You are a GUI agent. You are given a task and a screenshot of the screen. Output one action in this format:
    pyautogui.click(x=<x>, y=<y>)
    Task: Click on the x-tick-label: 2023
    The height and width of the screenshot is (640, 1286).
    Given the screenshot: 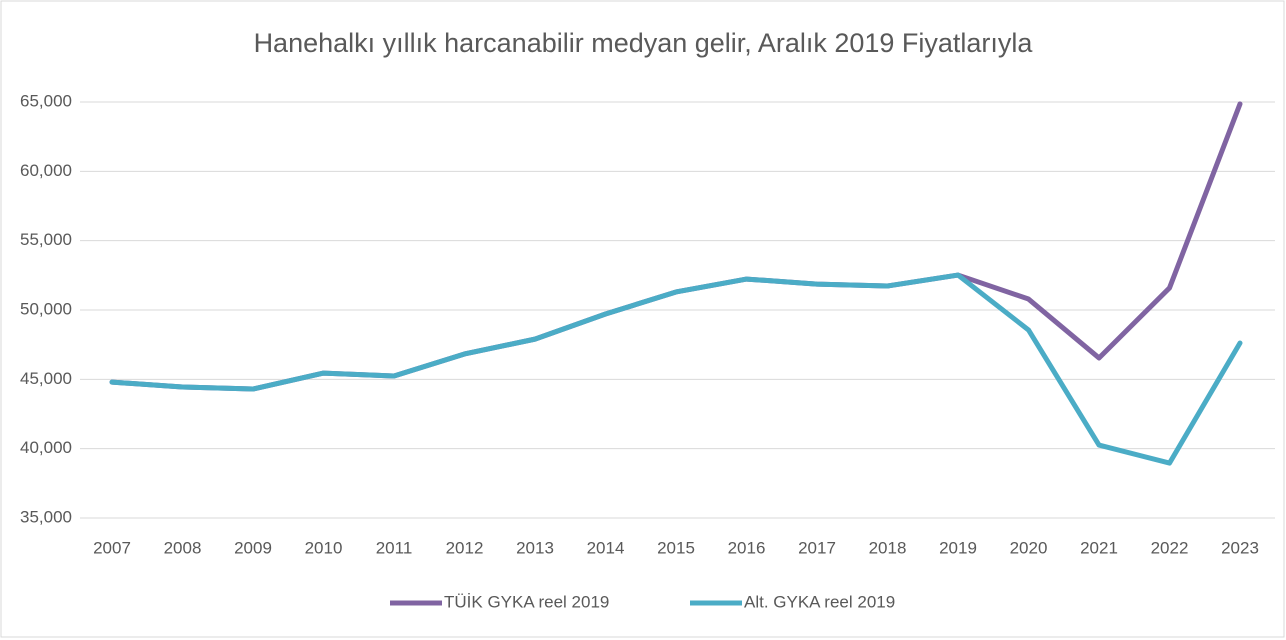 What is the action you would take?
    pyautogui.click(x=1240, y=547)
    